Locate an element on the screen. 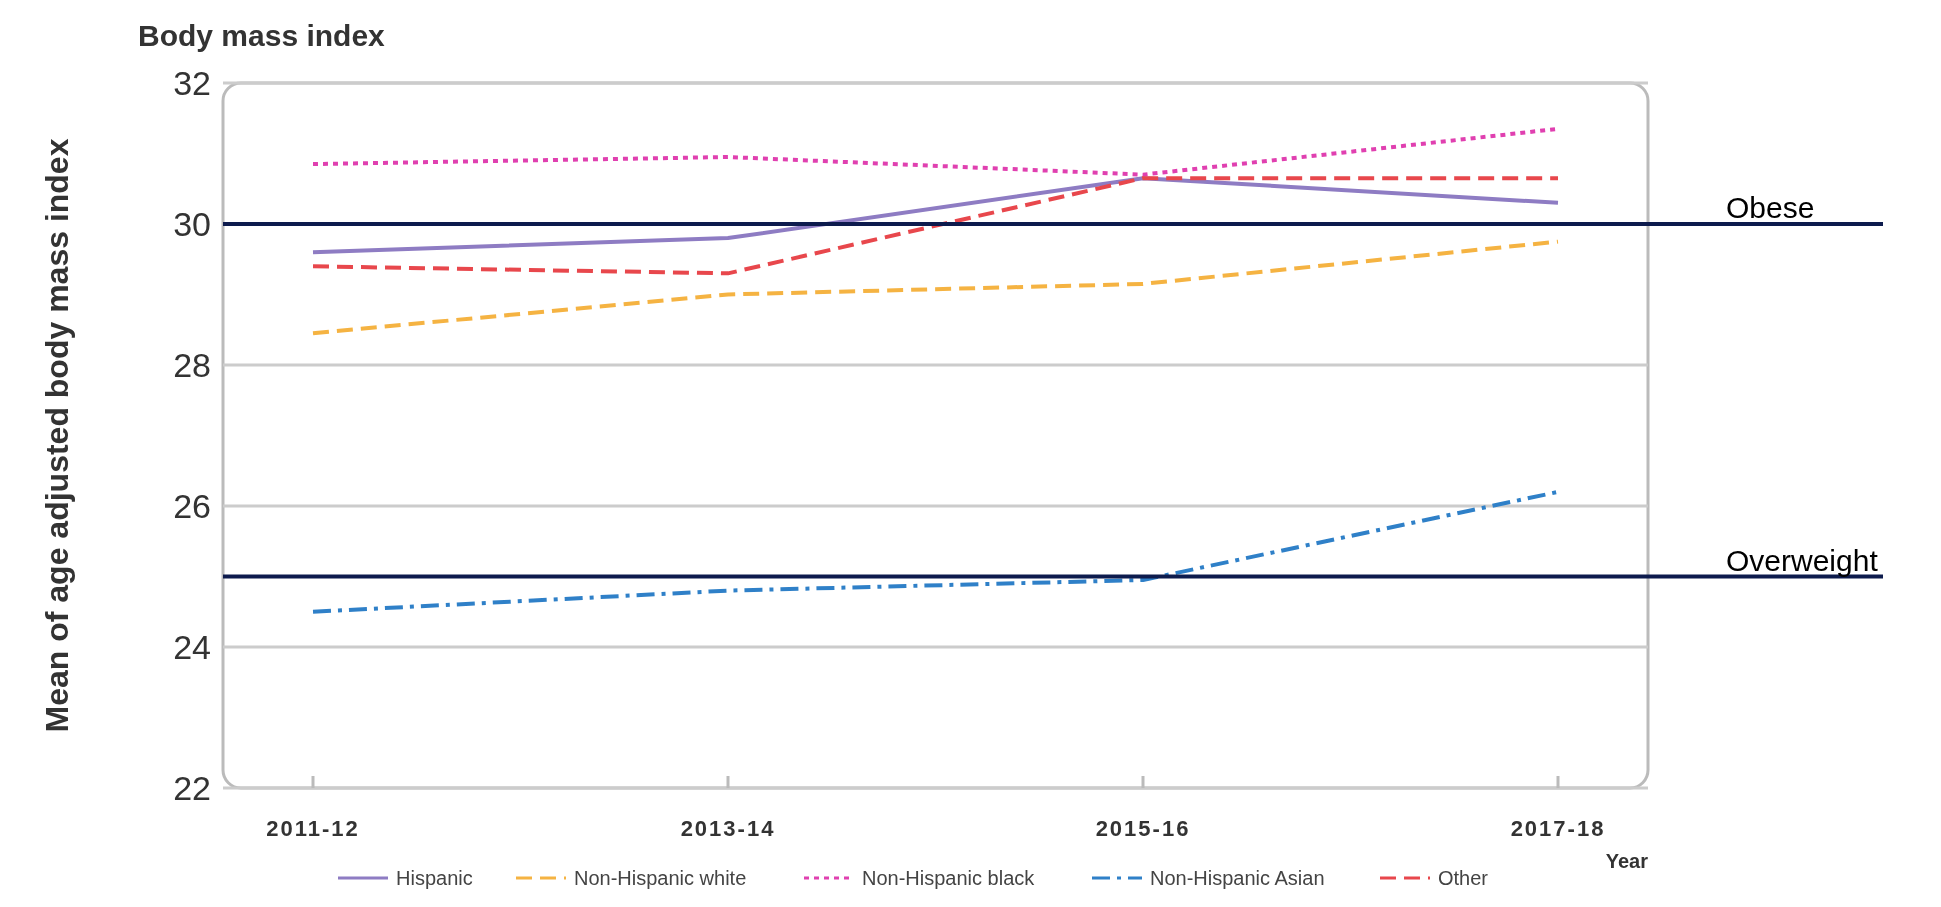  x-tick-label: 2015-16 is located at coordinates (1143, 828).